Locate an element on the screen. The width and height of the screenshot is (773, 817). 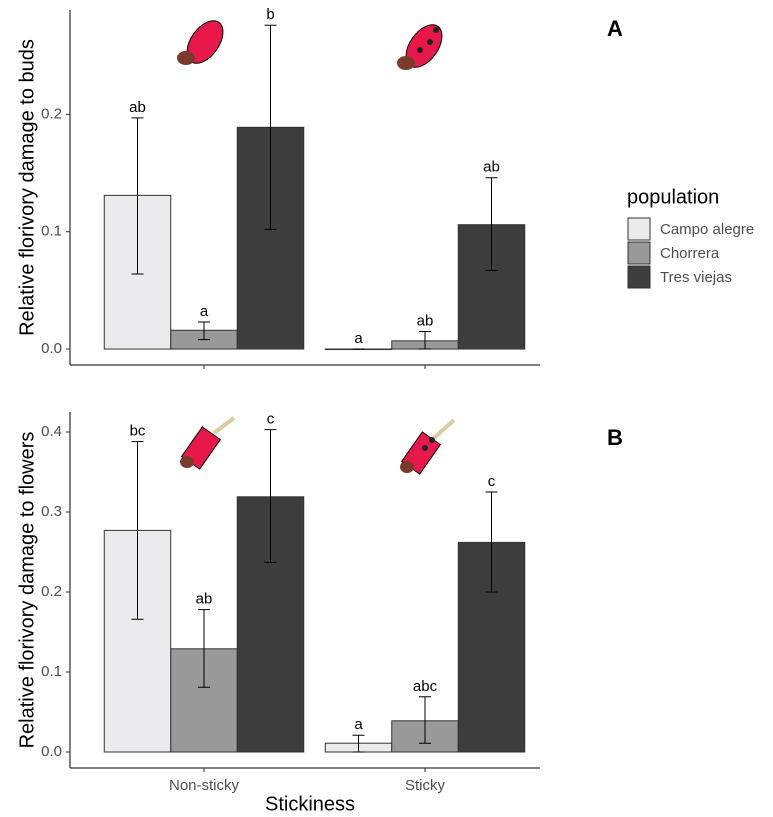
legend-label: Chorrera is located at coordinates (690, 253).